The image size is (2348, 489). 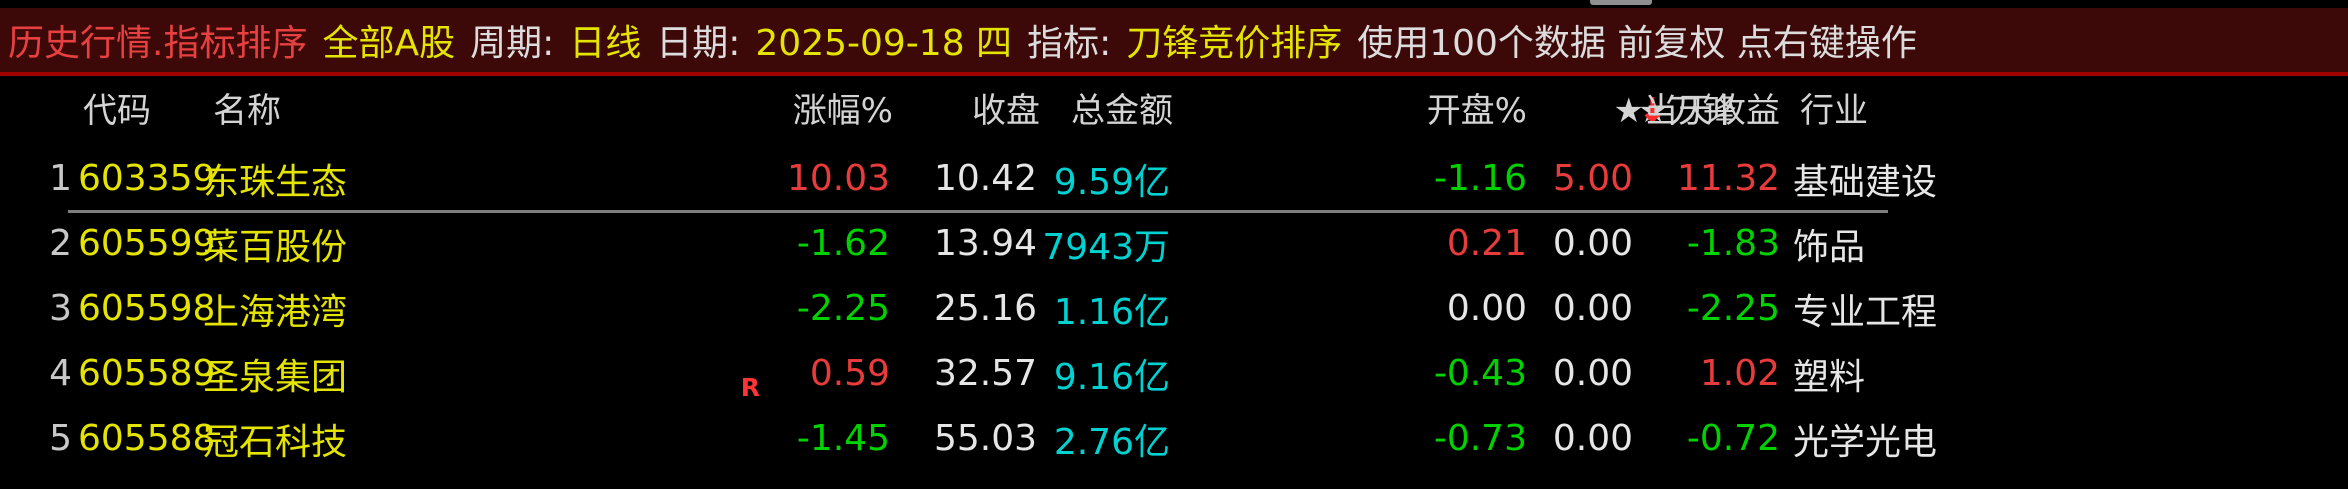 I want to click on column-header-total-amount: 总金额, so click(x=1122, y=111).